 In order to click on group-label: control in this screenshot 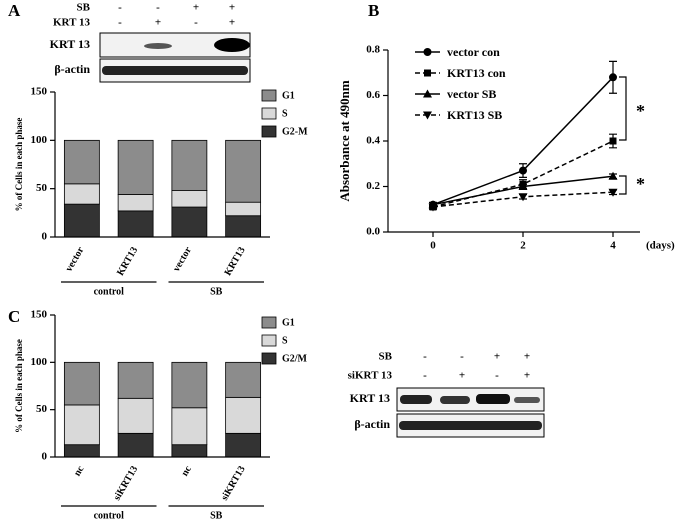, I will do `click(109, 514)`.